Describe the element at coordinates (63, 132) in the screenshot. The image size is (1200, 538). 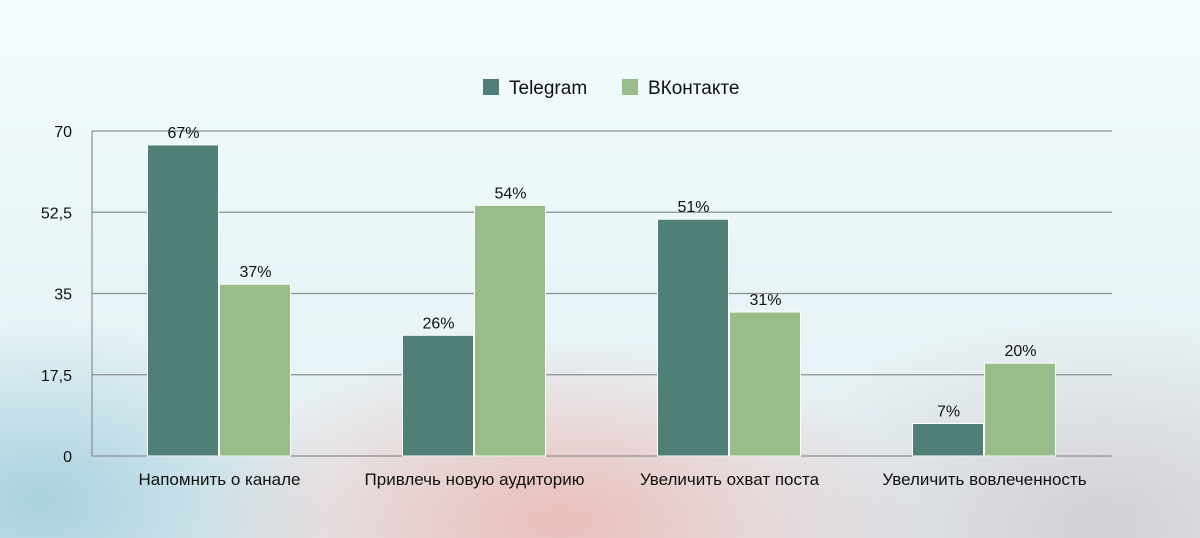
I see `y-tick-label: 70` at that location.